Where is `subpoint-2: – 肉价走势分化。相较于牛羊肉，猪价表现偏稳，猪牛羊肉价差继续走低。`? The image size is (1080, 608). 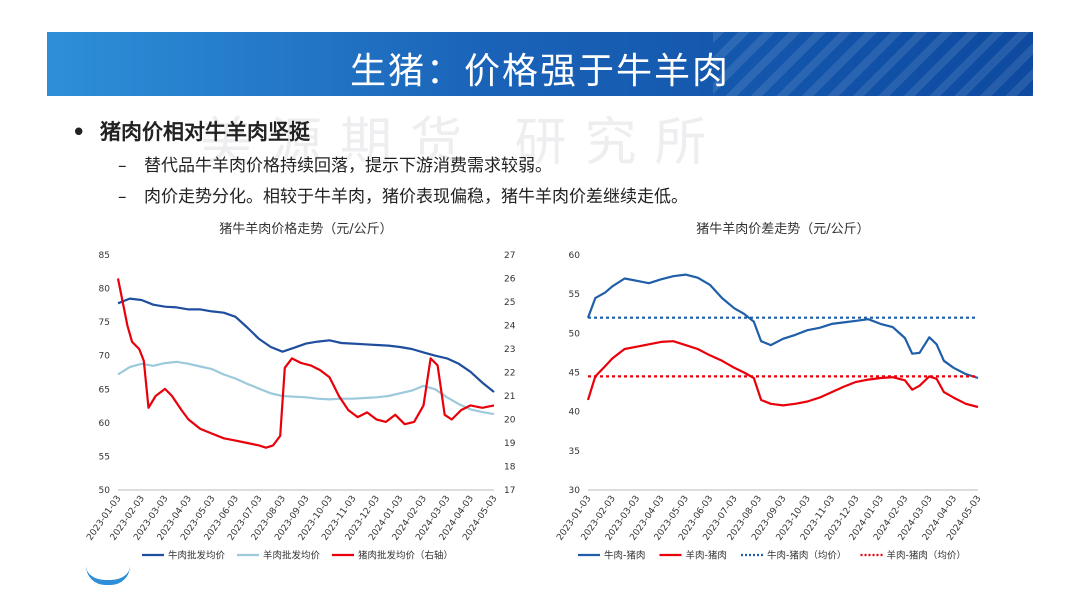
subpoint-2: – 肉价走势分化。相较于牛羊肉，猪价表现偏稳，猪牛羊肉价差继续走低。 is located at coordinates (403, 194).